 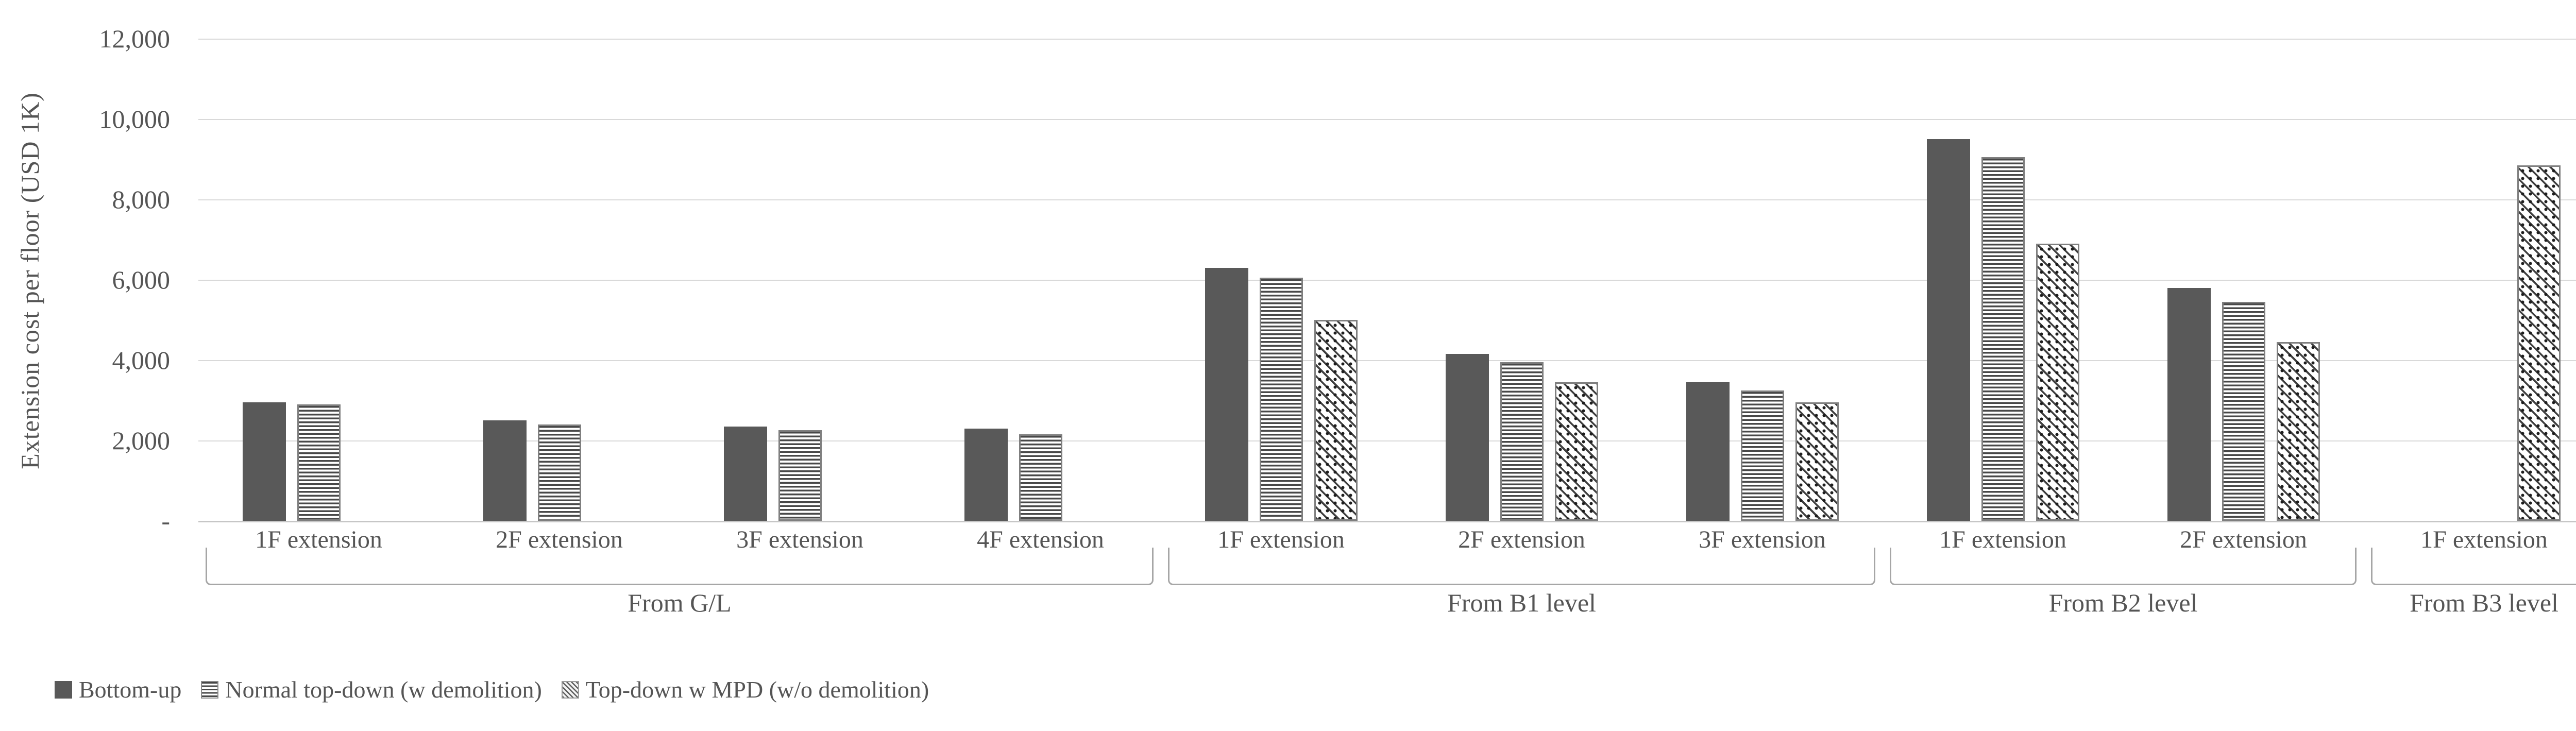 What do you see at coordinates (2123, 602) in the screenshot?
I see `group-label: From B2 level` at bounding box center [2123, 602].